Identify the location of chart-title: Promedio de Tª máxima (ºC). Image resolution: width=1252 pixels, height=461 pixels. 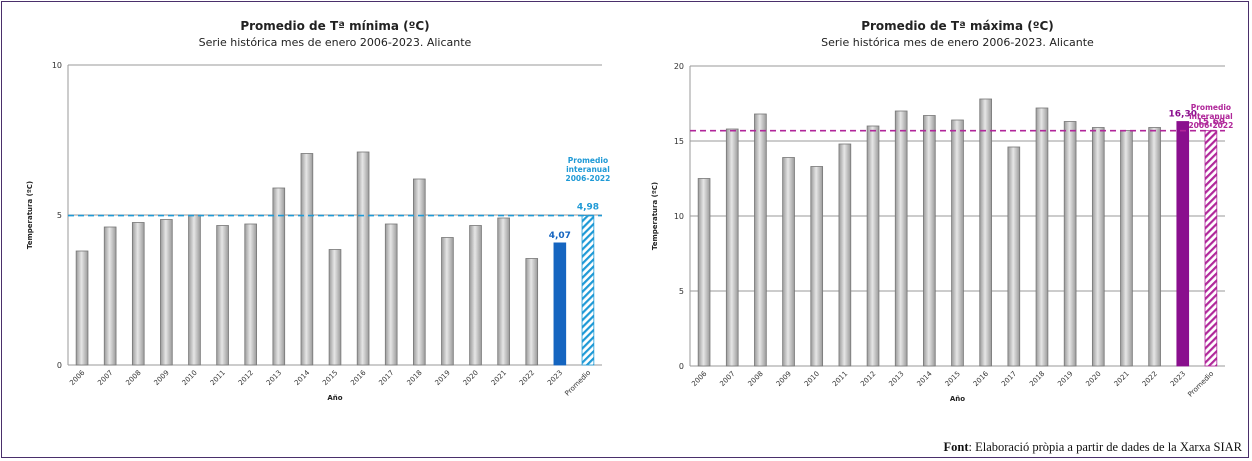
(957, 26).